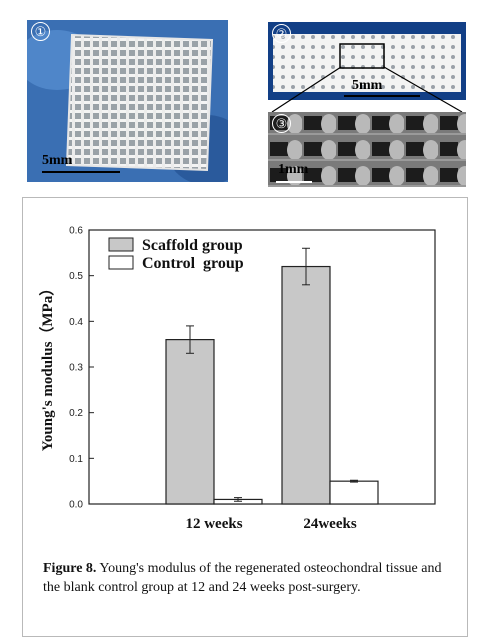 The width and height of the screenshot is (483, 644). I want to click on y-tick-label: 0.6, so click(76, 231).